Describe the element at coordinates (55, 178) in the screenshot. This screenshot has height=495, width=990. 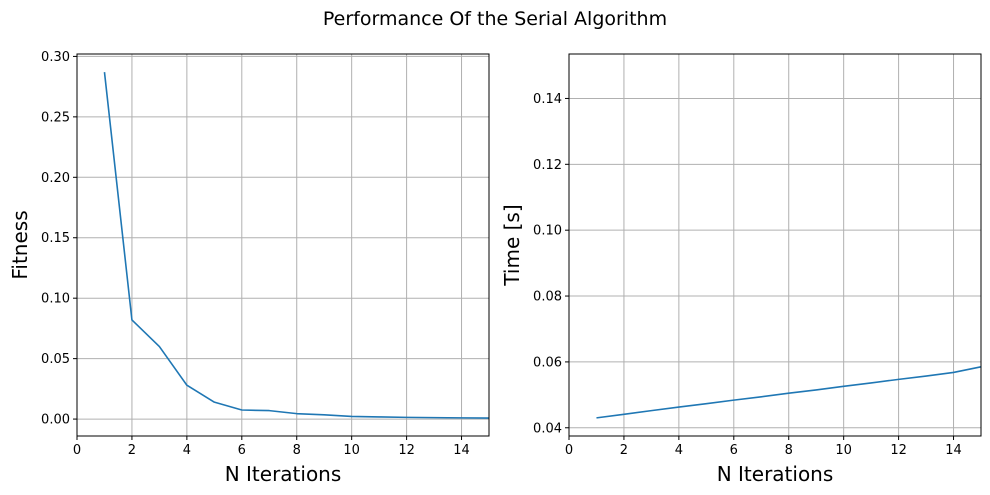
I see `y-tick-label: 0.20` at that location.